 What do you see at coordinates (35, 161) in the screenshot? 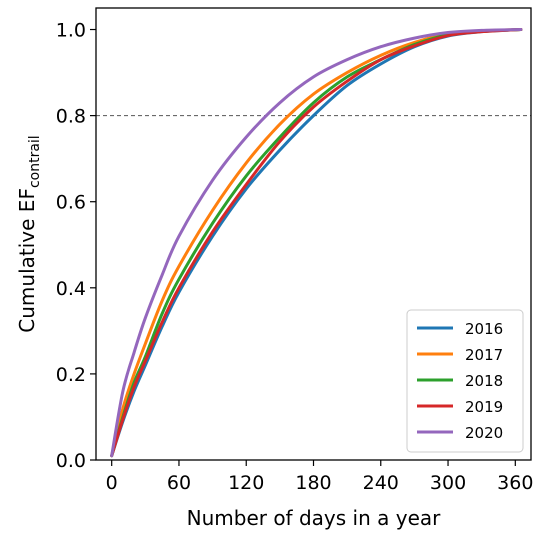
I see `y-axis-label-subscript: contrail` at bounding box center [35, 161].